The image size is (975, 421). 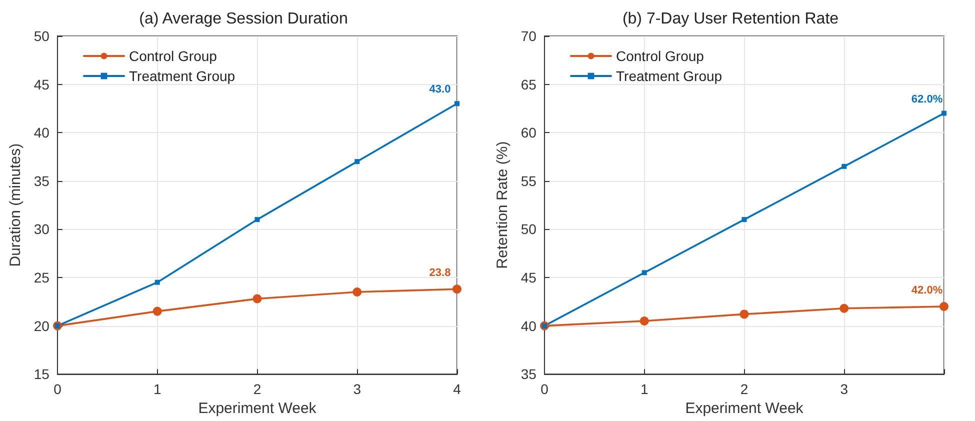 I want to click on data-label: 42.0%, so click(x=927, y=290).